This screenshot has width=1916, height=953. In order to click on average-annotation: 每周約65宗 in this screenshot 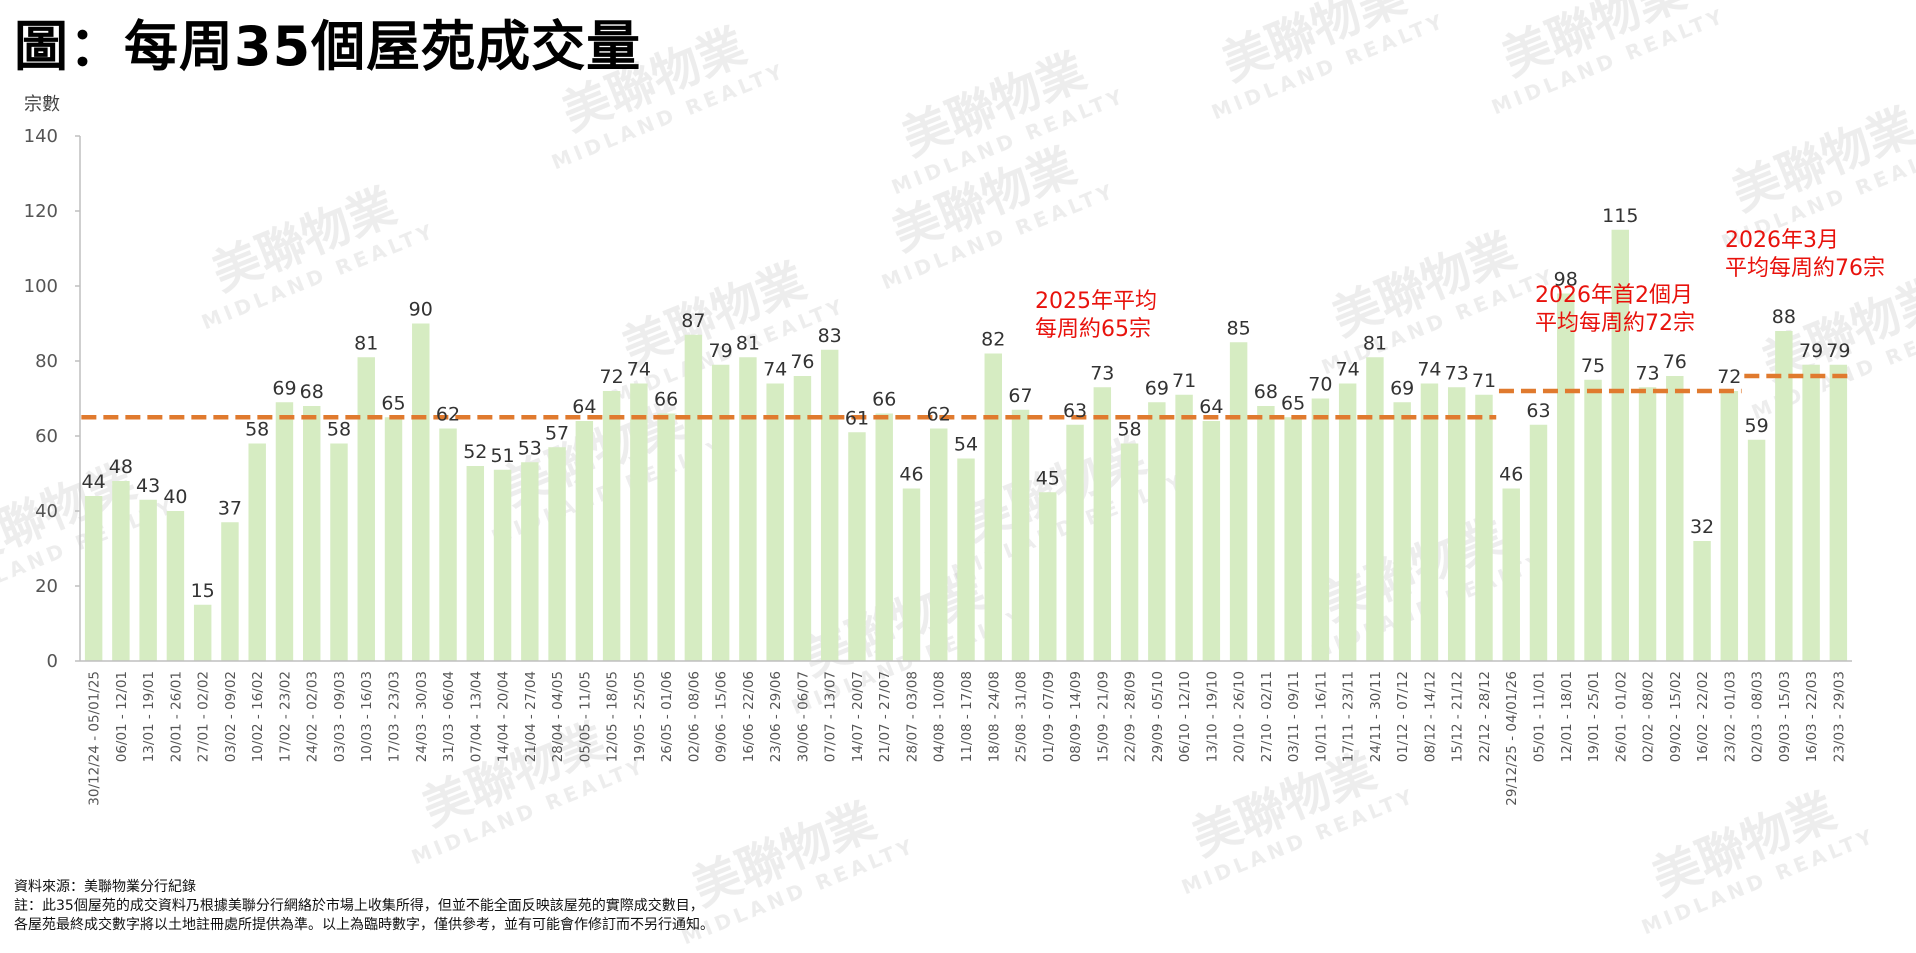, I will do `click(1093, 329)`.